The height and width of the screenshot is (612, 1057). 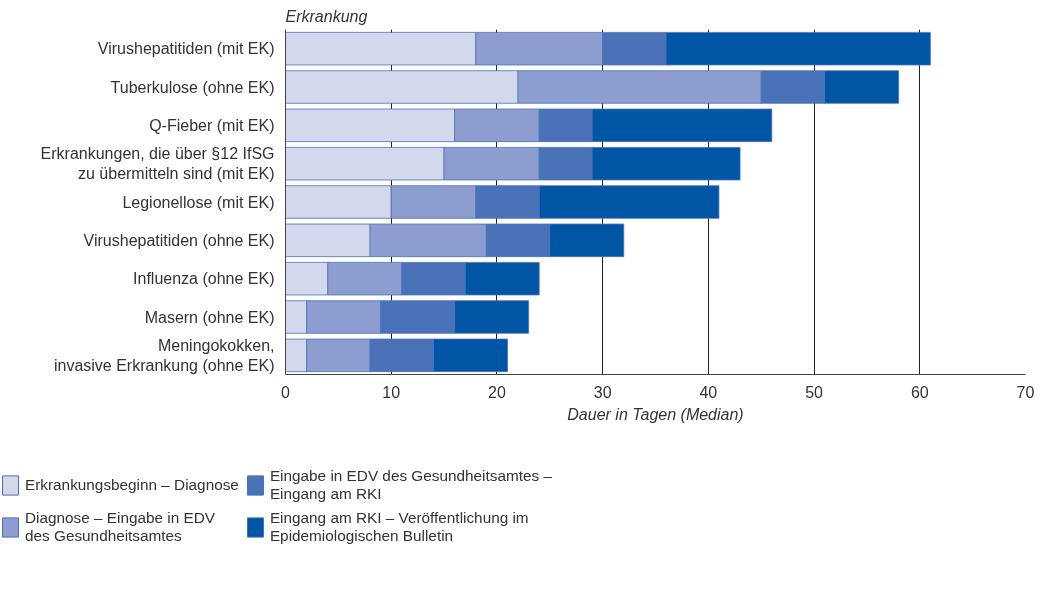 What do you see at coordinates (391, 392) in the screenshot?
I see `x-tick-label: 10` at bounding box center [391, 392].